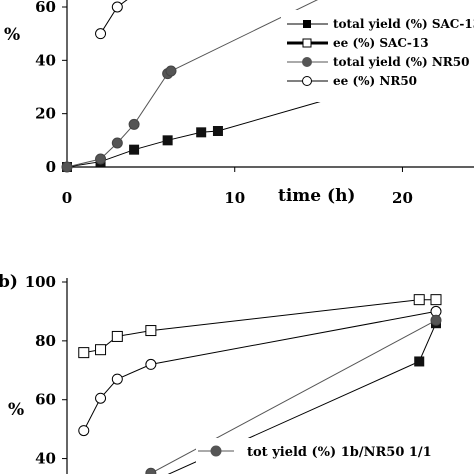 The height and width of the screenshot is (474, 474). What do you see at coordinates (307, 81) in the screenshot?
I see `legend-3-marker` at bounding box center [307, 81].